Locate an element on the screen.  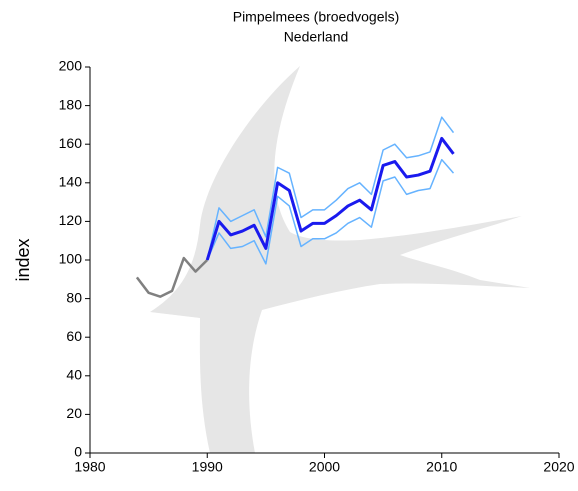
x-tick-label: 1980 is located at coordinates (89, 467).